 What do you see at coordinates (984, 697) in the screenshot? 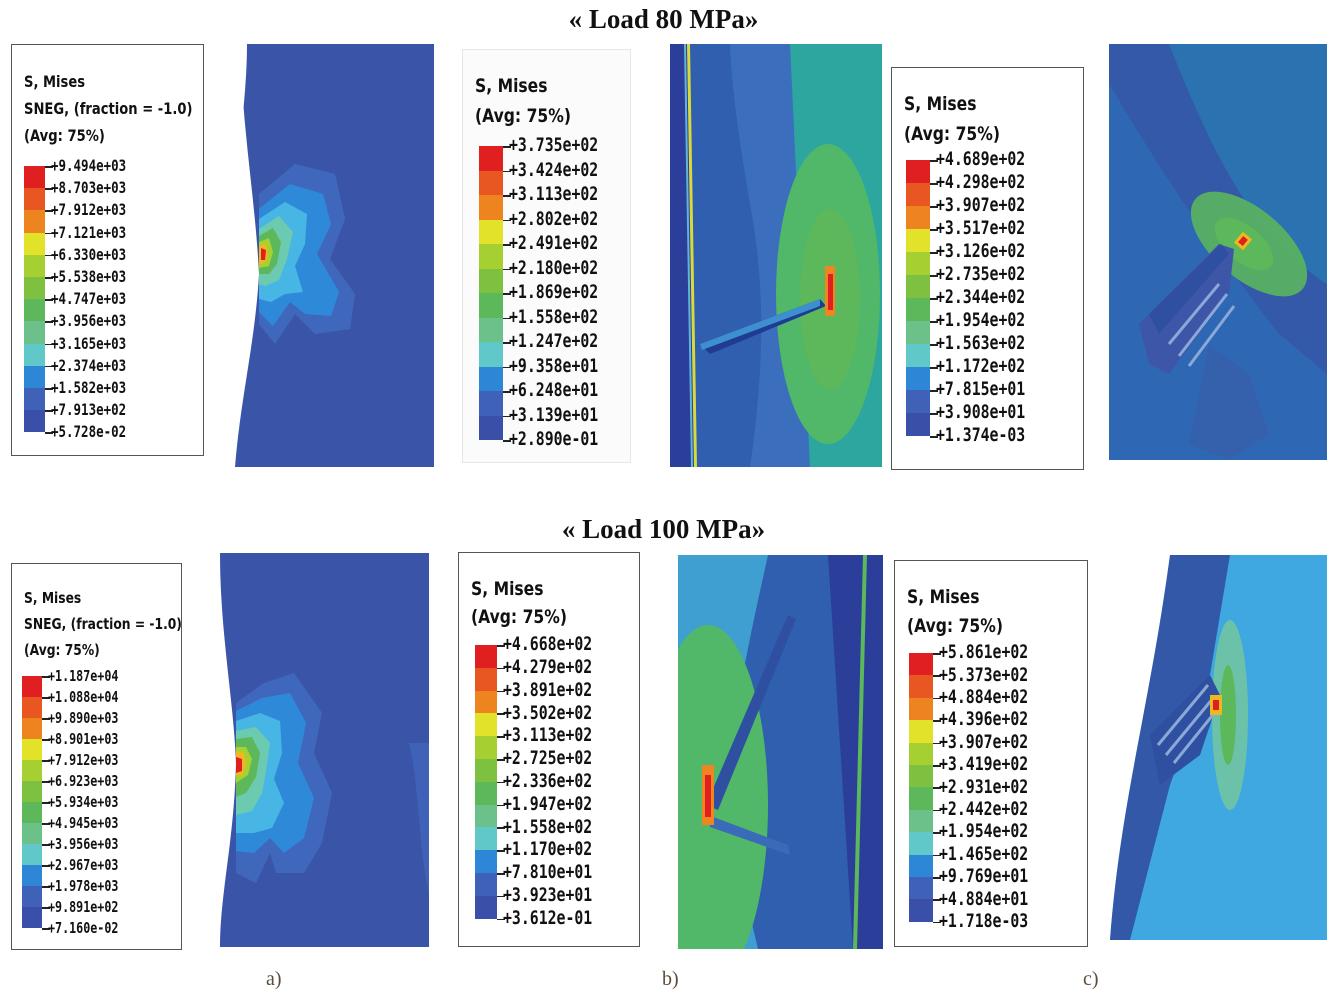
I see `legend-value: +4.884e+02` at bounding box center [984, 697].